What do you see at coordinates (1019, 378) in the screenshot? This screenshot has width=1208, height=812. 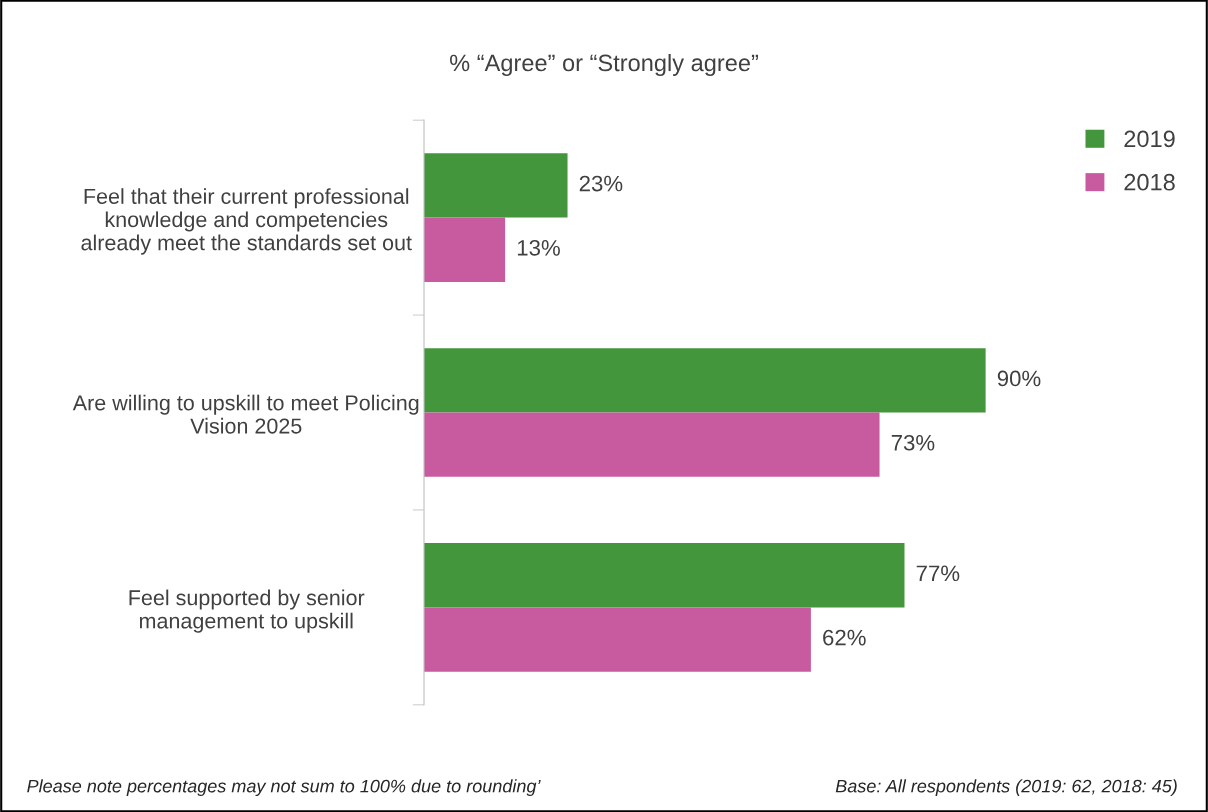 I see `data-label: 90%` at bounding box center [1019, 378].